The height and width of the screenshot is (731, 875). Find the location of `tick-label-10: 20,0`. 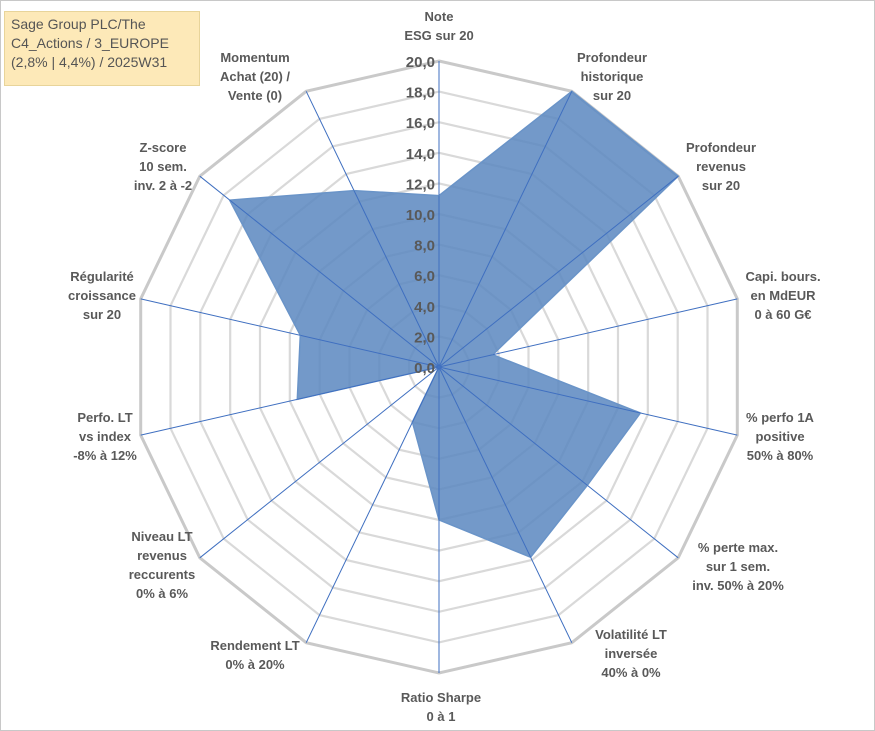

tick-label-10: 20,0 is located at coordinates (420, 62).